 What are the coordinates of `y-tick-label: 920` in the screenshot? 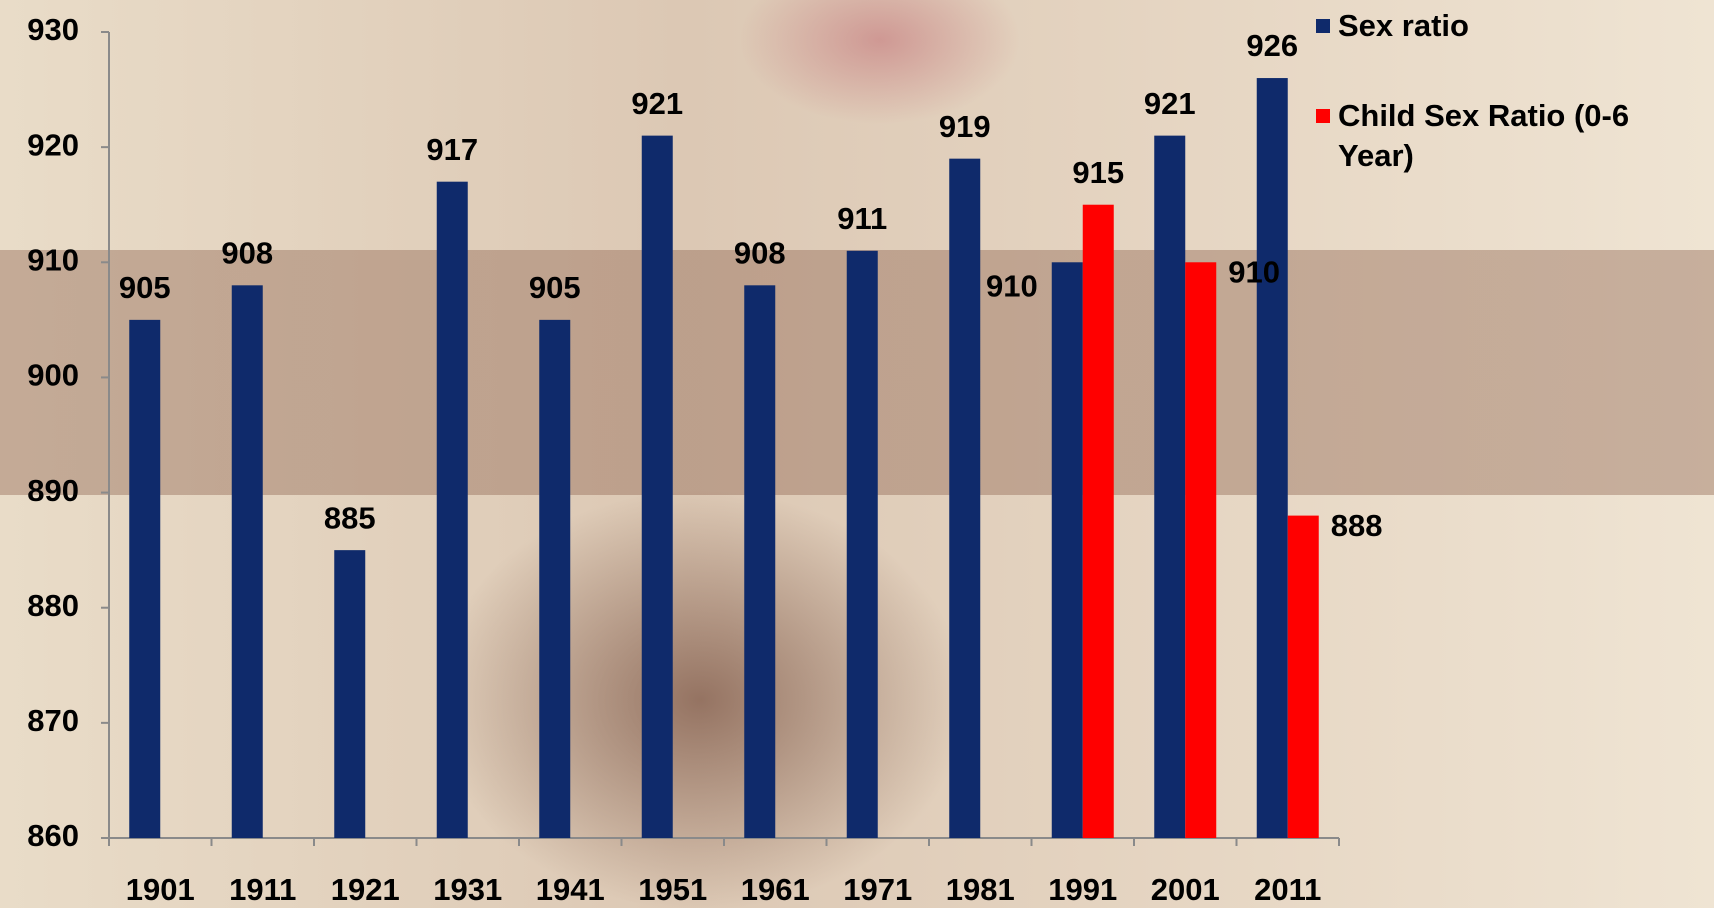 It's located at (53, 144).